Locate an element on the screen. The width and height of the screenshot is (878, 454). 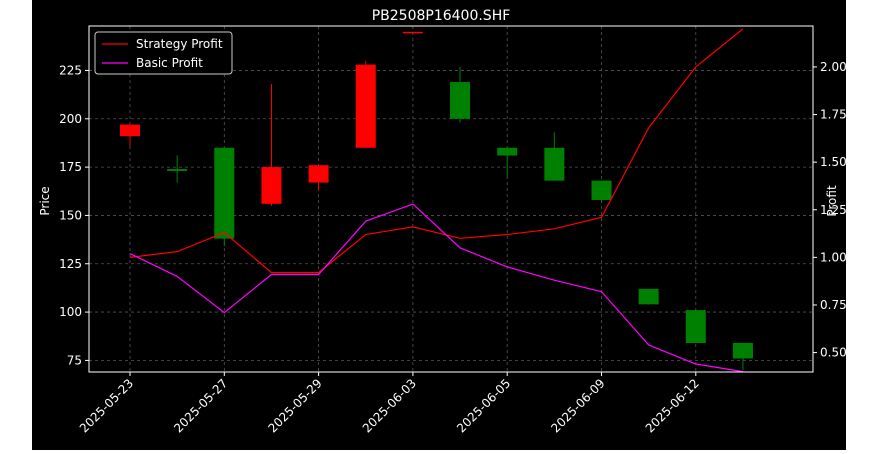
y-tick-label-right: 1.25 is located at coordinates (833, 210).